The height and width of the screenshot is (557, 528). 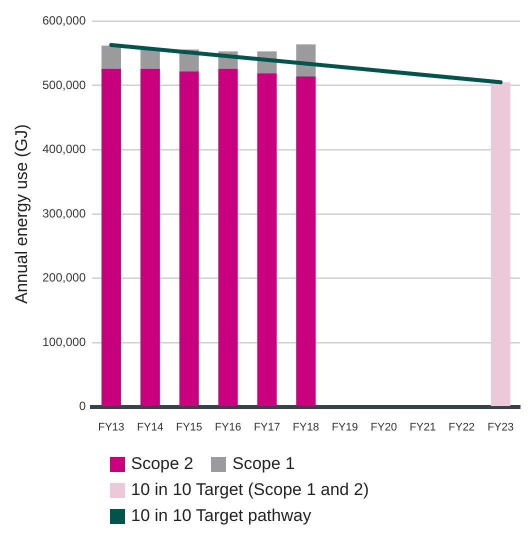 What do you see at coordinates (64, 21) in the screenshot?
I see `y-tick-label: 600,000` at bounding box center [64, 21].